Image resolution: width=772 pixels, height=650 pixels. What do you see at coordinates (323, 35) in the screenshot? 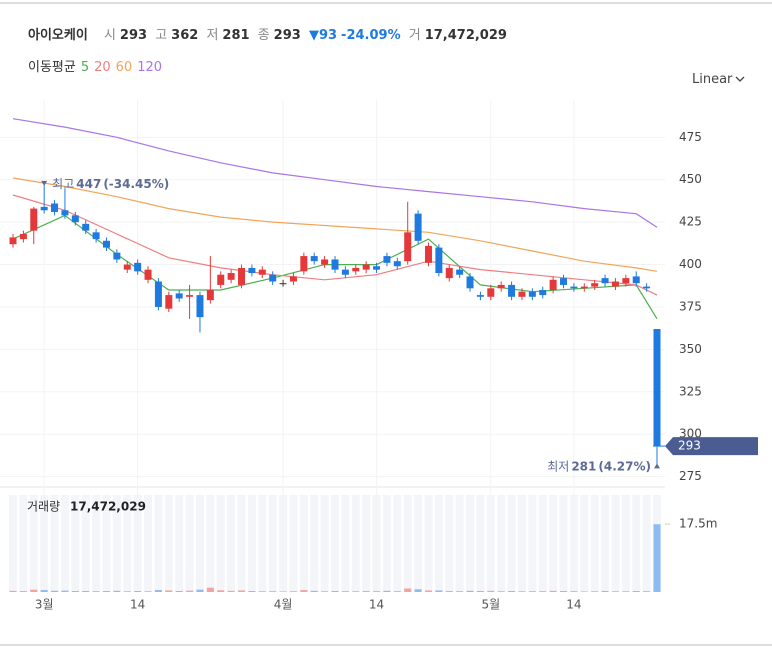
I see `change: ▼93` at bounding box center [323, 35].